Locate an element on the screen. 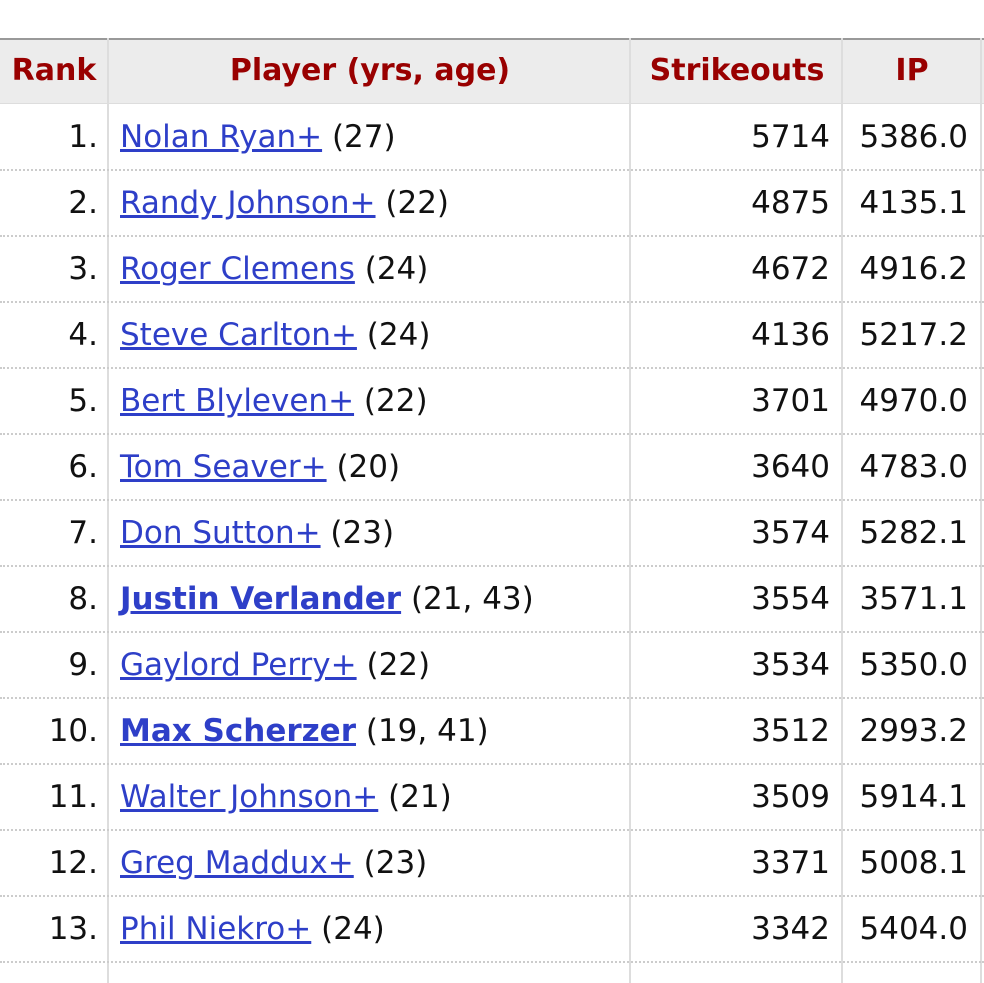 The width and height of the screenshot is (984, 983). player-link: Roger Clemens is located at coordinates (237, 269).